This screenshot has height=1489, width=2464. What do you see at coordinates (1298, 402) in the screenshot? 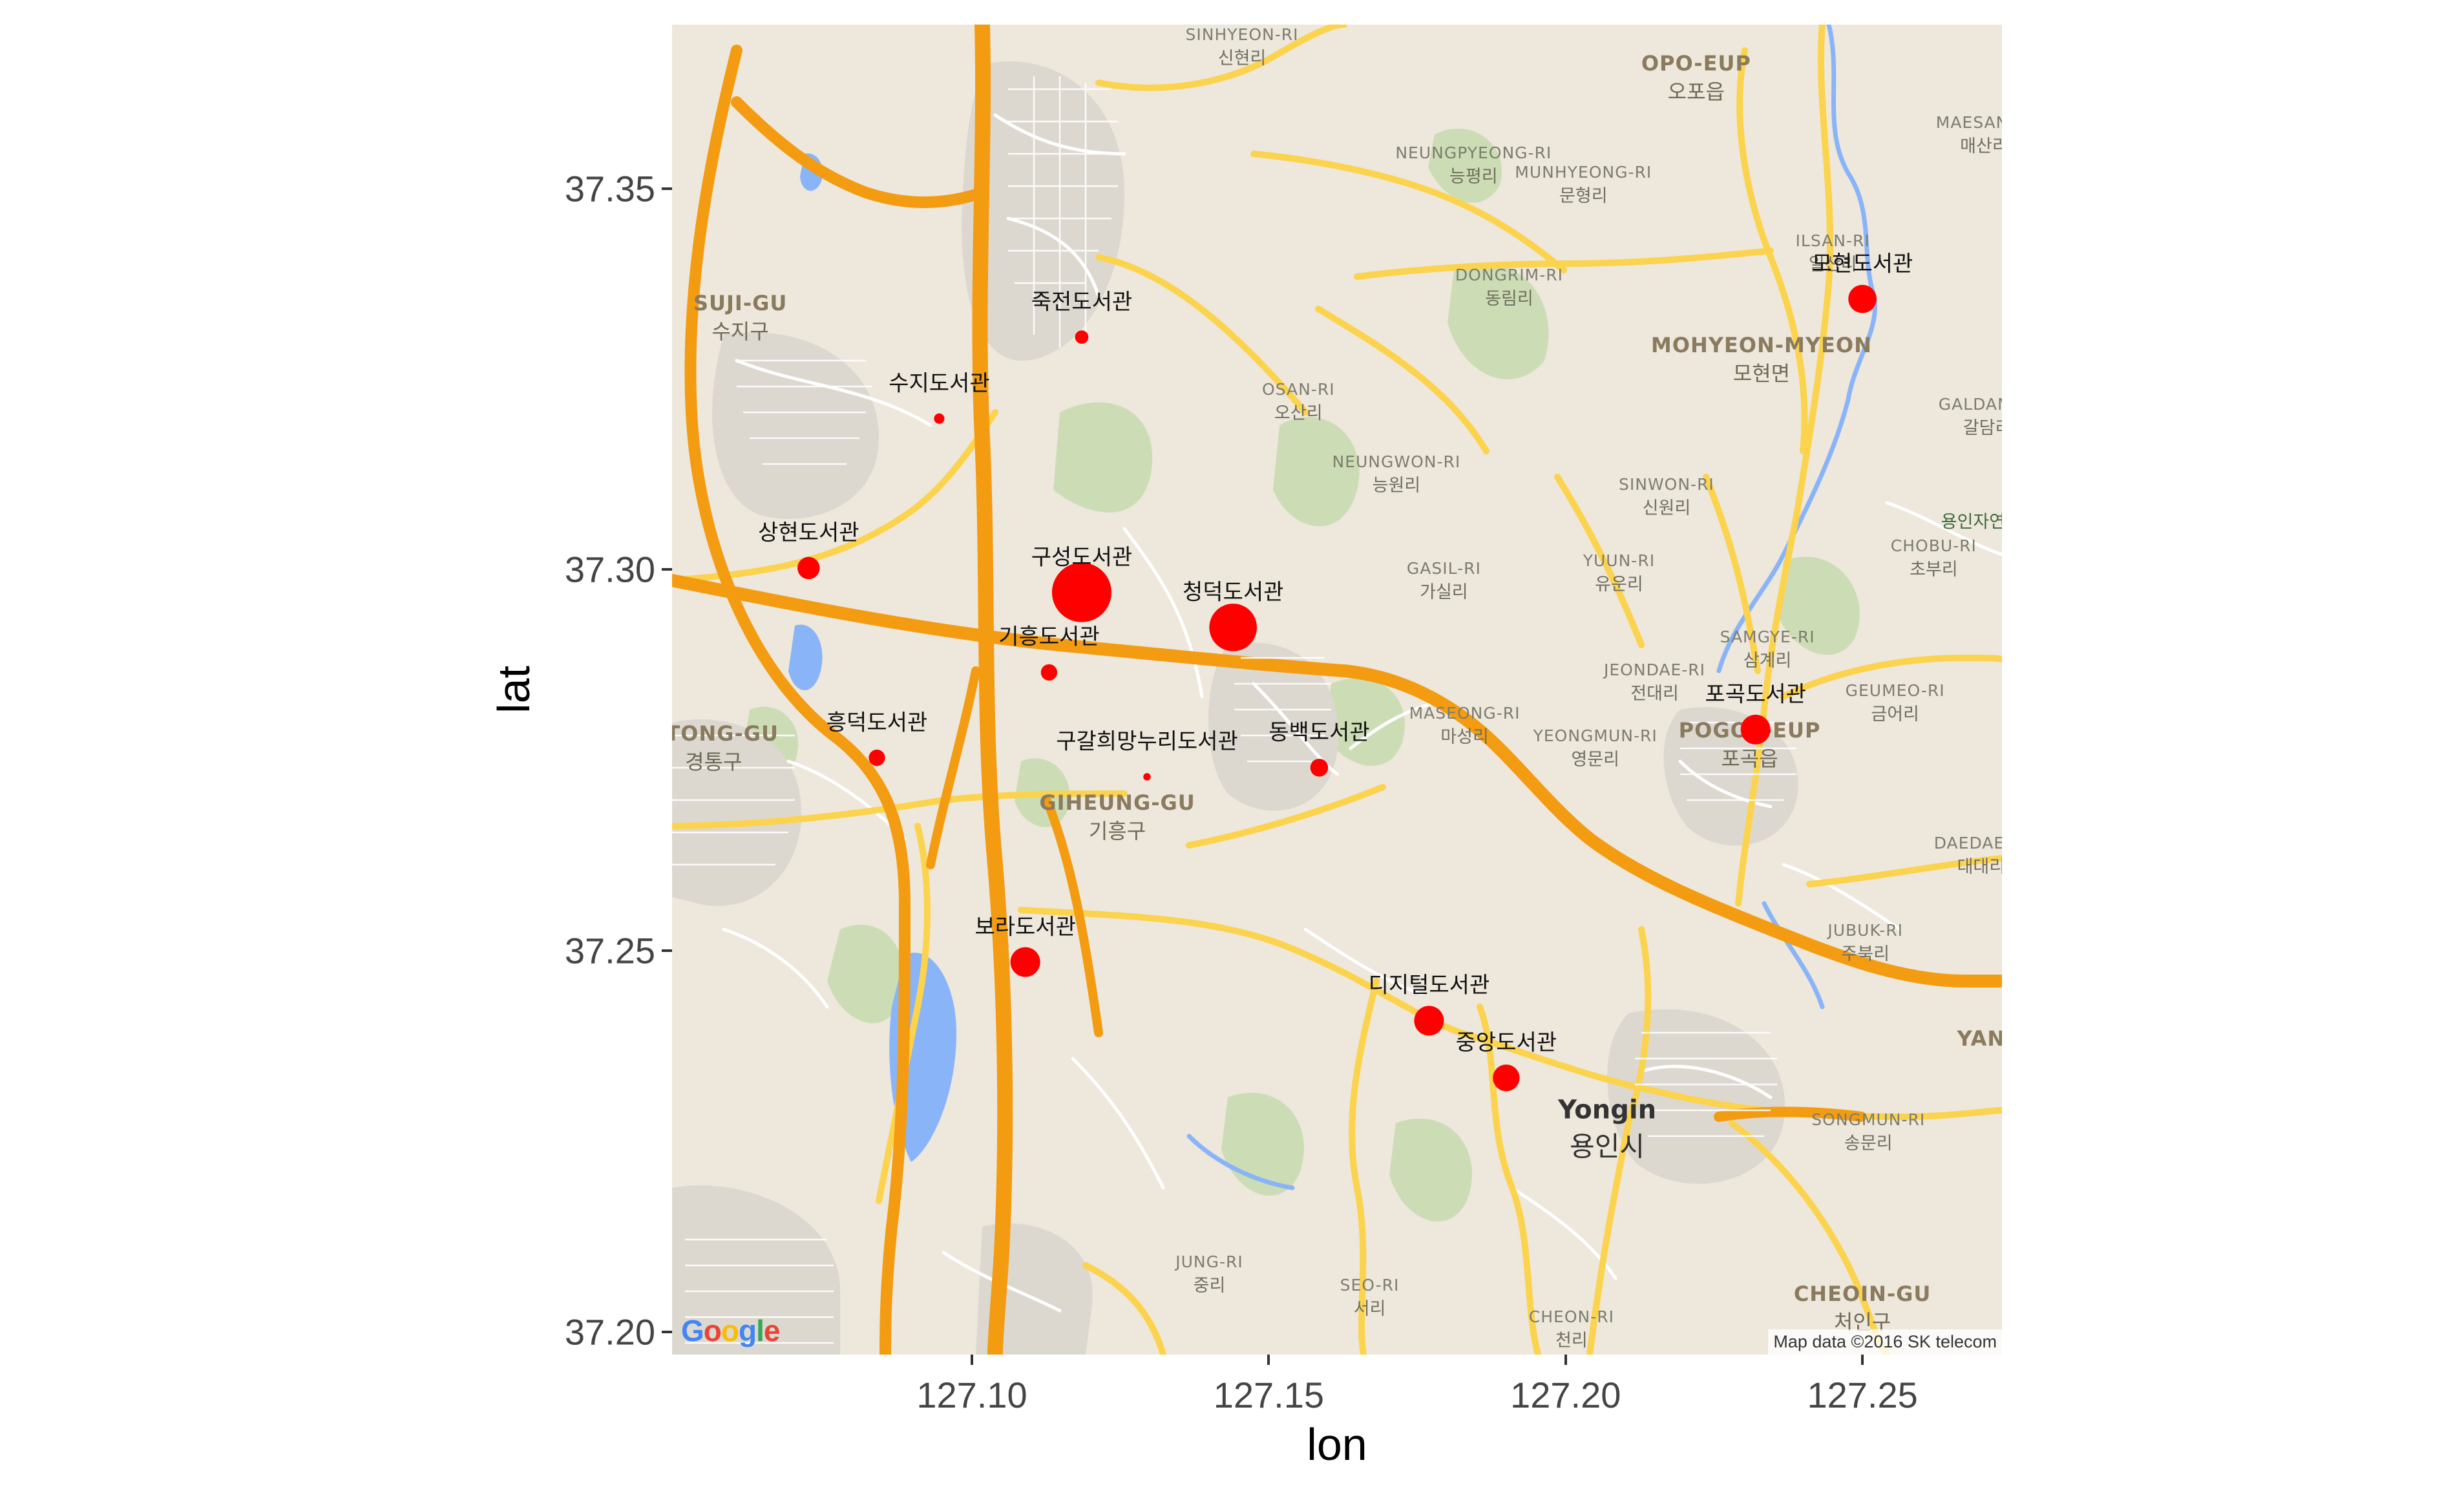
I see `place-label: OSAN-RI 오산리` at bounding box center [1298, 402].